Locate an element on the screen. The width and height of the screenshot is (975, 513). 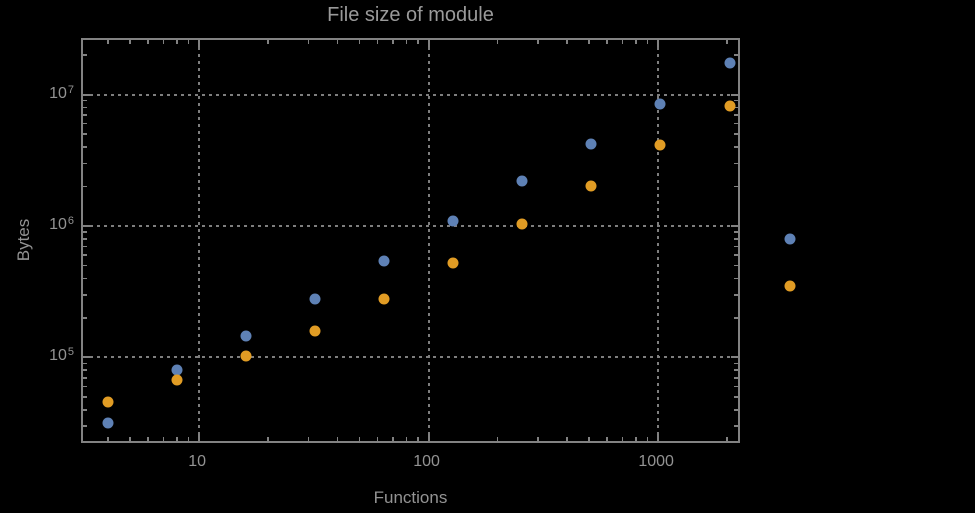
y-tick-label: 10⁷ is located at coordinates (61, 92).